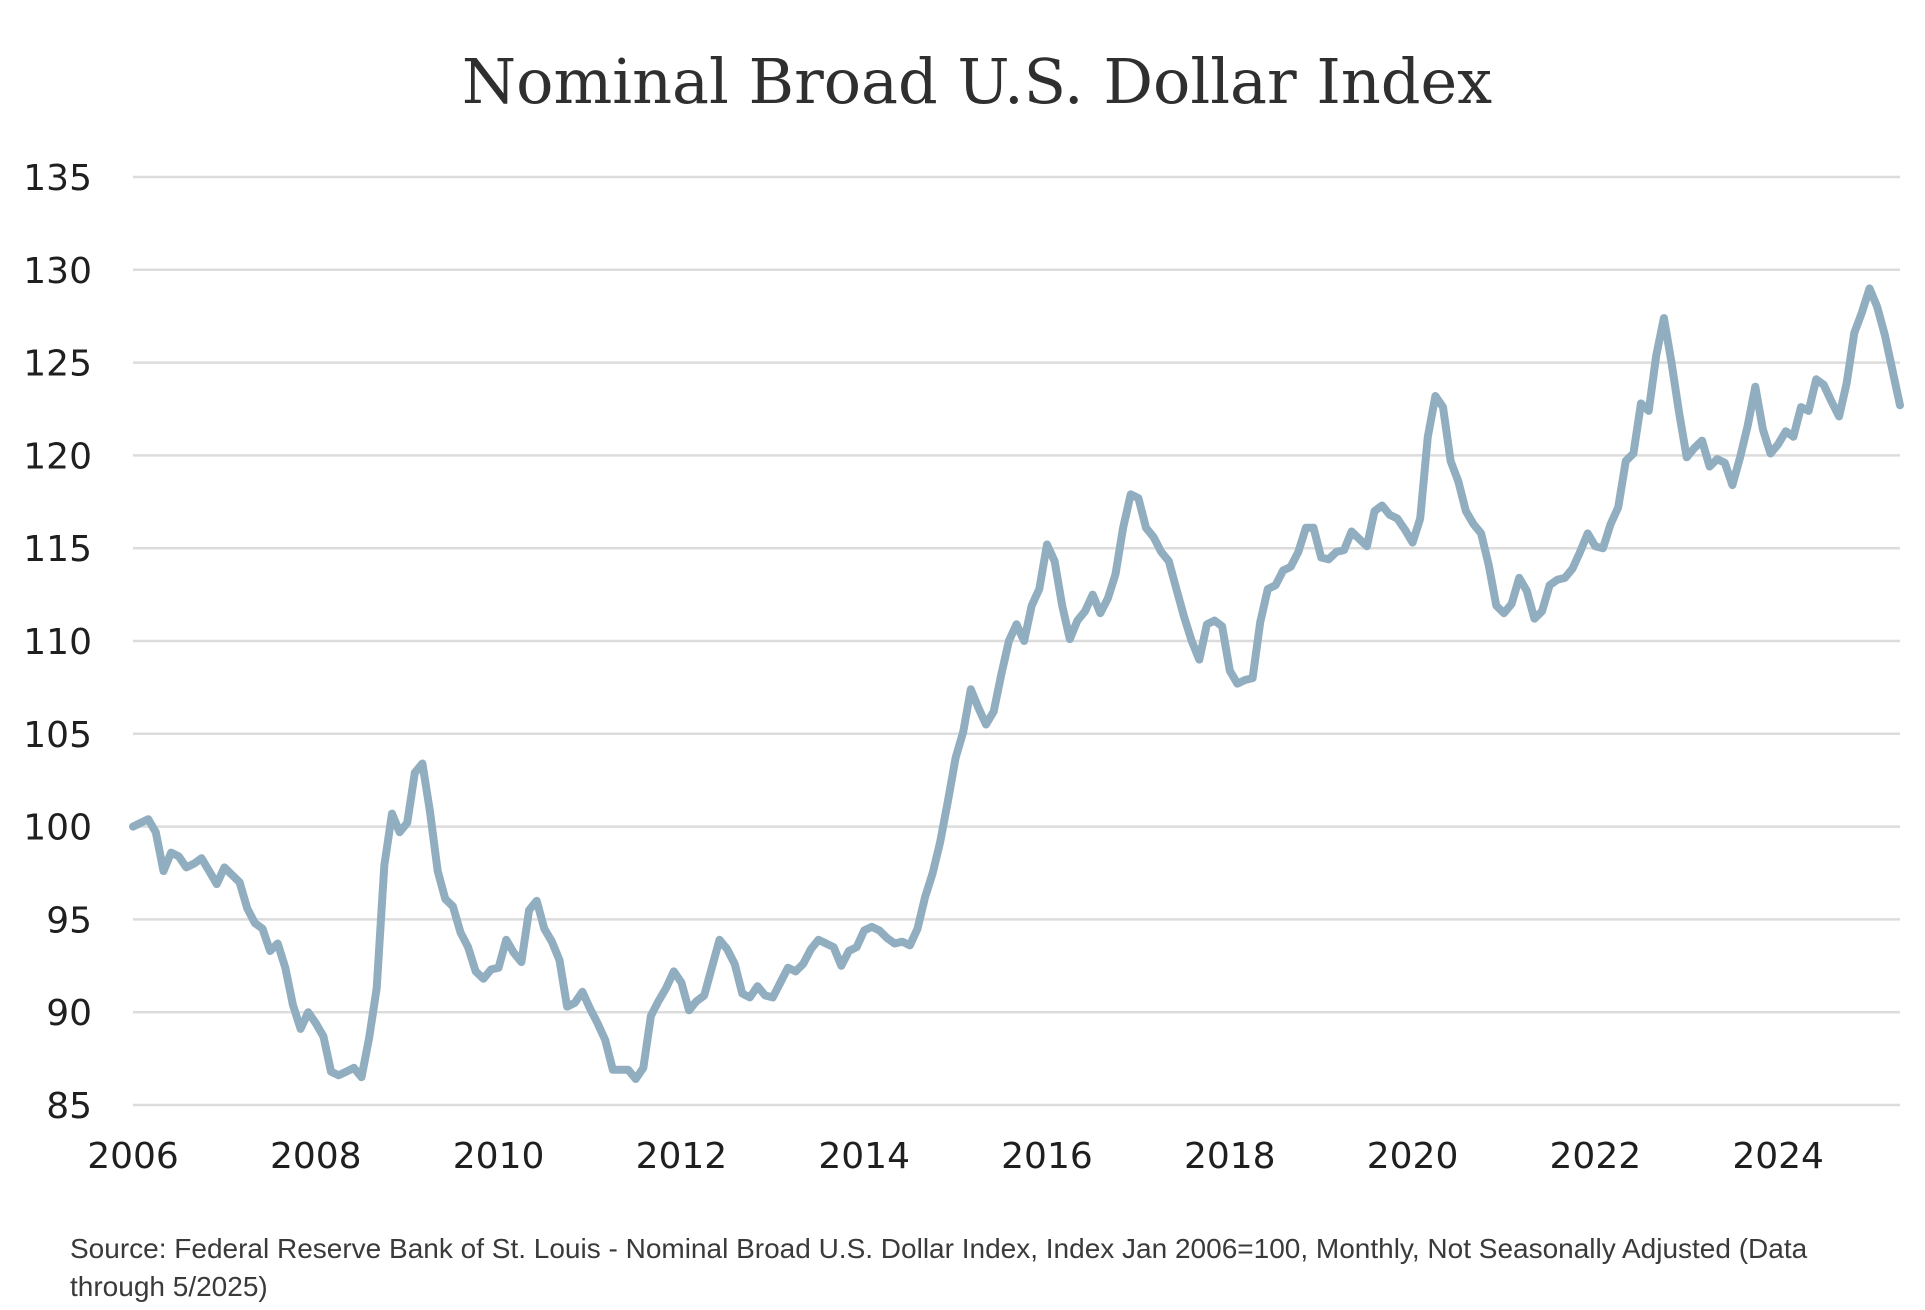 This screenshot has width=1925, height=1310. What do you see at coordinates (1230, 1156) in the screenshot?
I see `x-tick-label: 2018` at bounding box center [1230, 1156].